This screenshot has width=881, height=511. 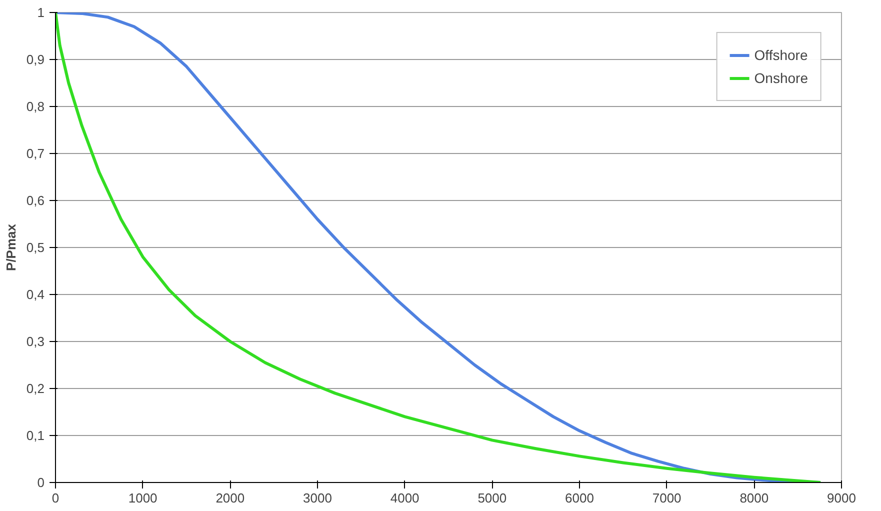 What do you see at coordinates (35, 294) in the screenshot?
I see `y-tick-label: 0,4` at bounding box center [35, 294].